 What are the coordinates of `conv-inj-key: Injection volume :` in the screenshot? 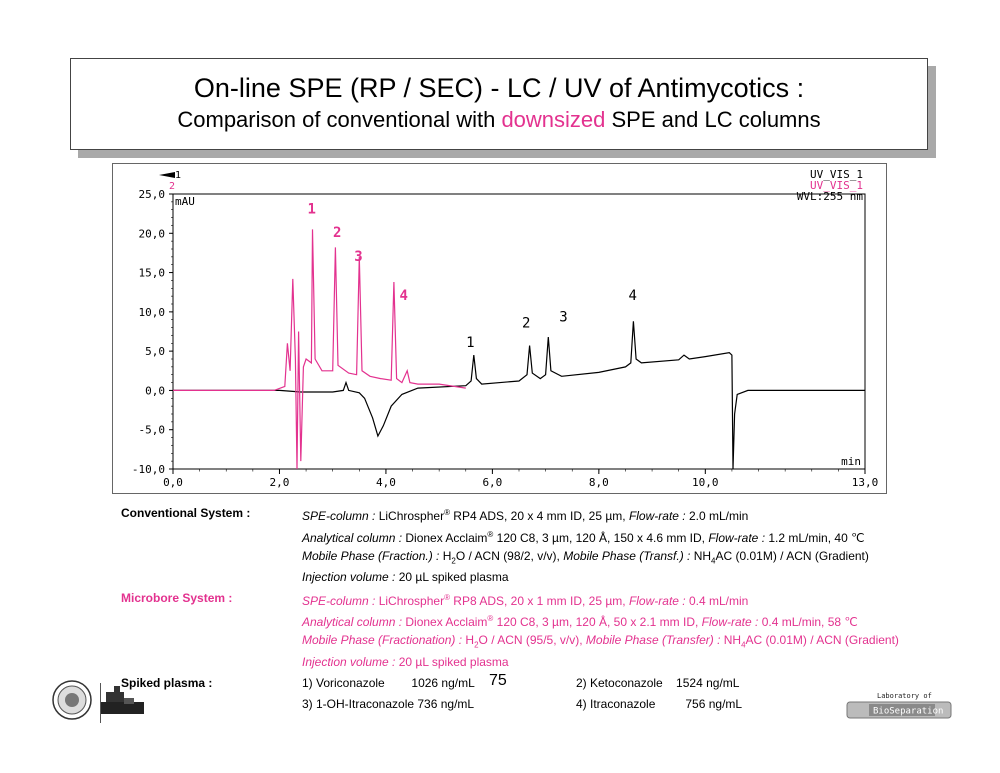 It's located at (349, 577).